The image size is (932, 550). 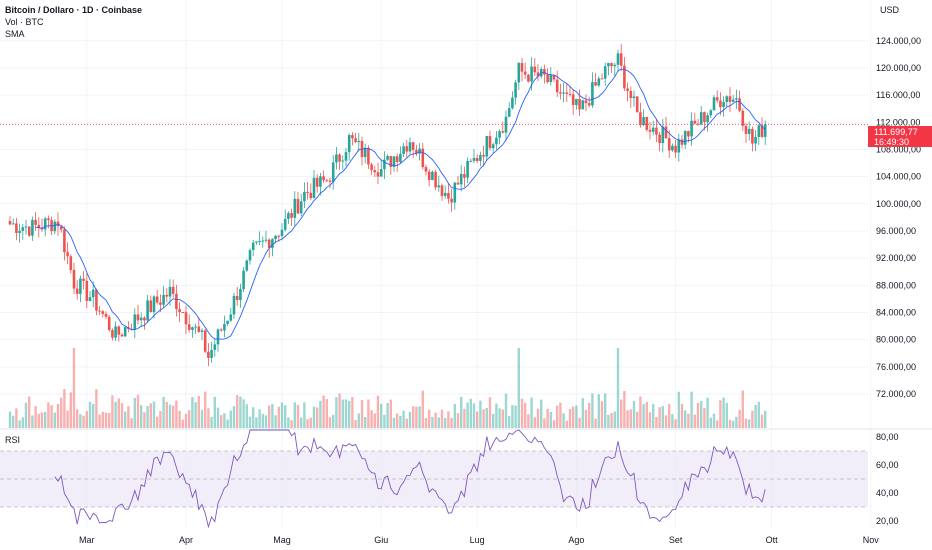 What do you see at coordinates (890, 10) in the screenshot?
I see `currency-label: USD` at bounding box center [890, 10].